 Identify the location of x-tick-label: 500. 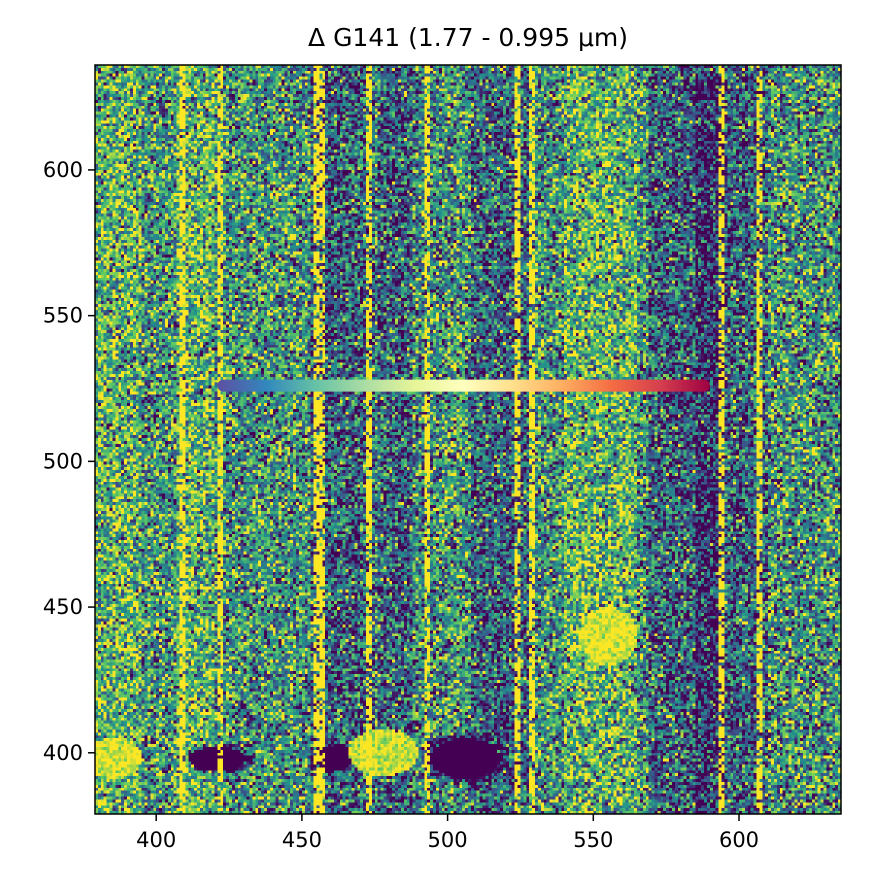
(448, 840).